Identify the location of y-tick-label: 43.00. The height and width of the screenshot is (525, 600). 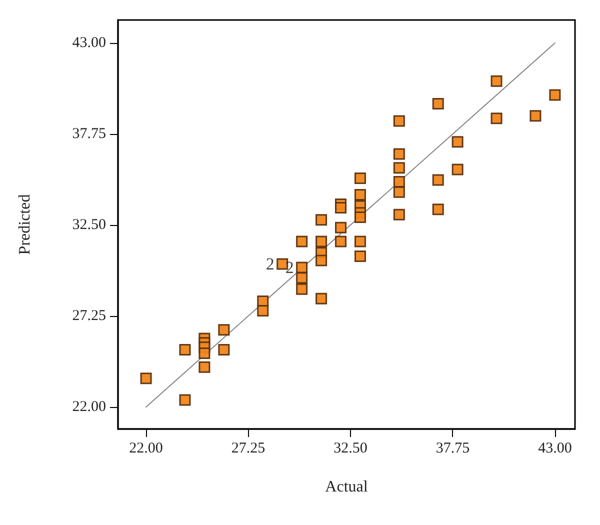
(89, 43).